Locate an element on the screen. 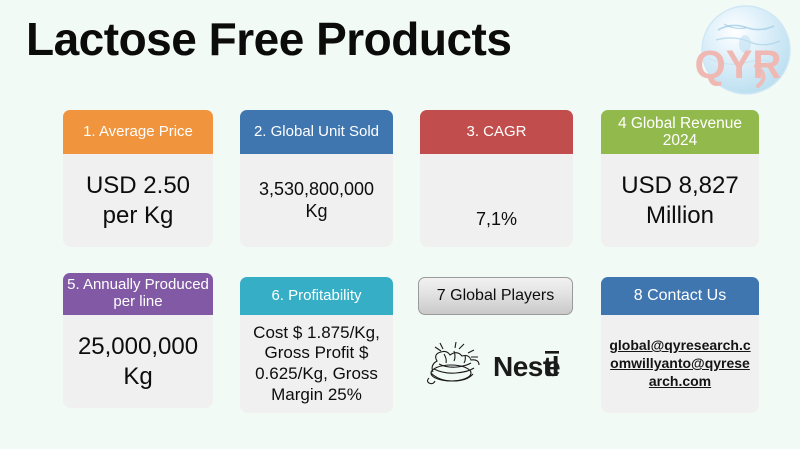 The height and width of the screenshot is (449, 800). qyr-globe-logo: QYR is located at coordinates (747, 50).